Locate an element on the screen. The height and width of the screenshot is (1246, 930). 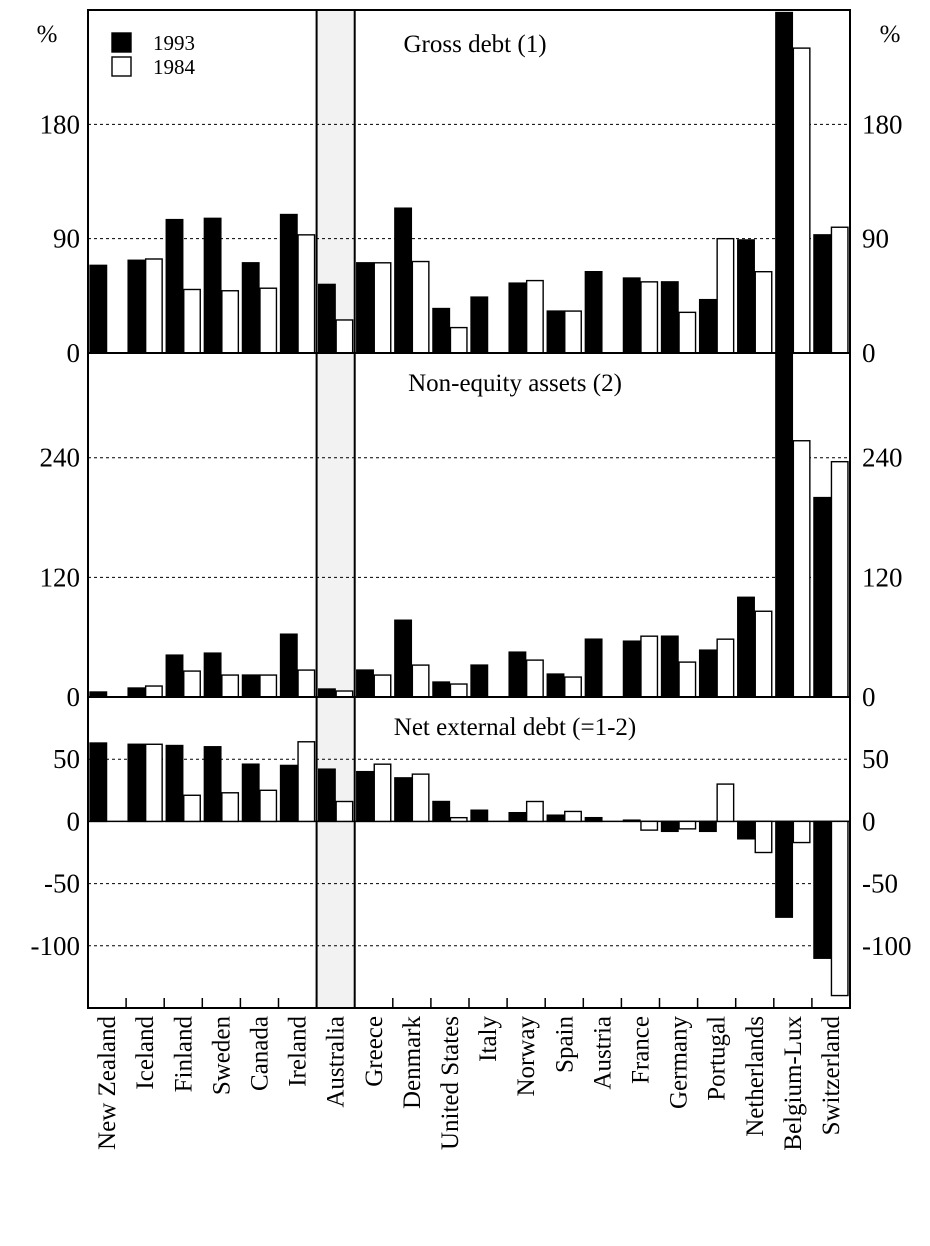
bar-gross-debt-1-1993-france is located at coordinates (631, 315).